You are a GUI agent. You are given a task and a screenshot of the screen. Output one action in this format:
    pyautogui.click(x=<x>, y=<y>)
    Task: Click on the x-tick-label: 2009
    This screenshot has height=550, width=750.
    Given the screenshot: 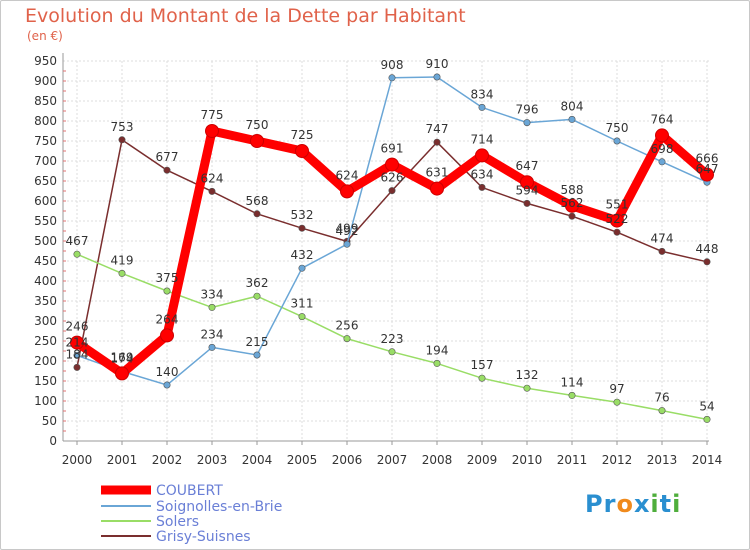 What is the action you would take?
    pyautogui.click(x=482, y=460)
    